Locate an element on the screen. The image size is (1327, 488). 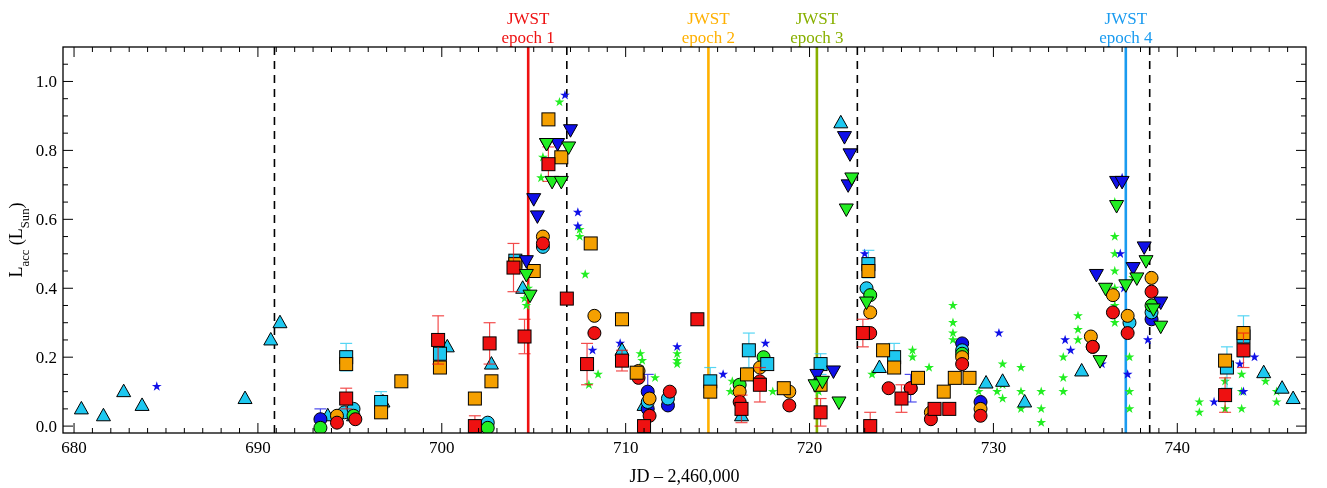
x-tick-label: 730 is located at coordinates (993, 447).